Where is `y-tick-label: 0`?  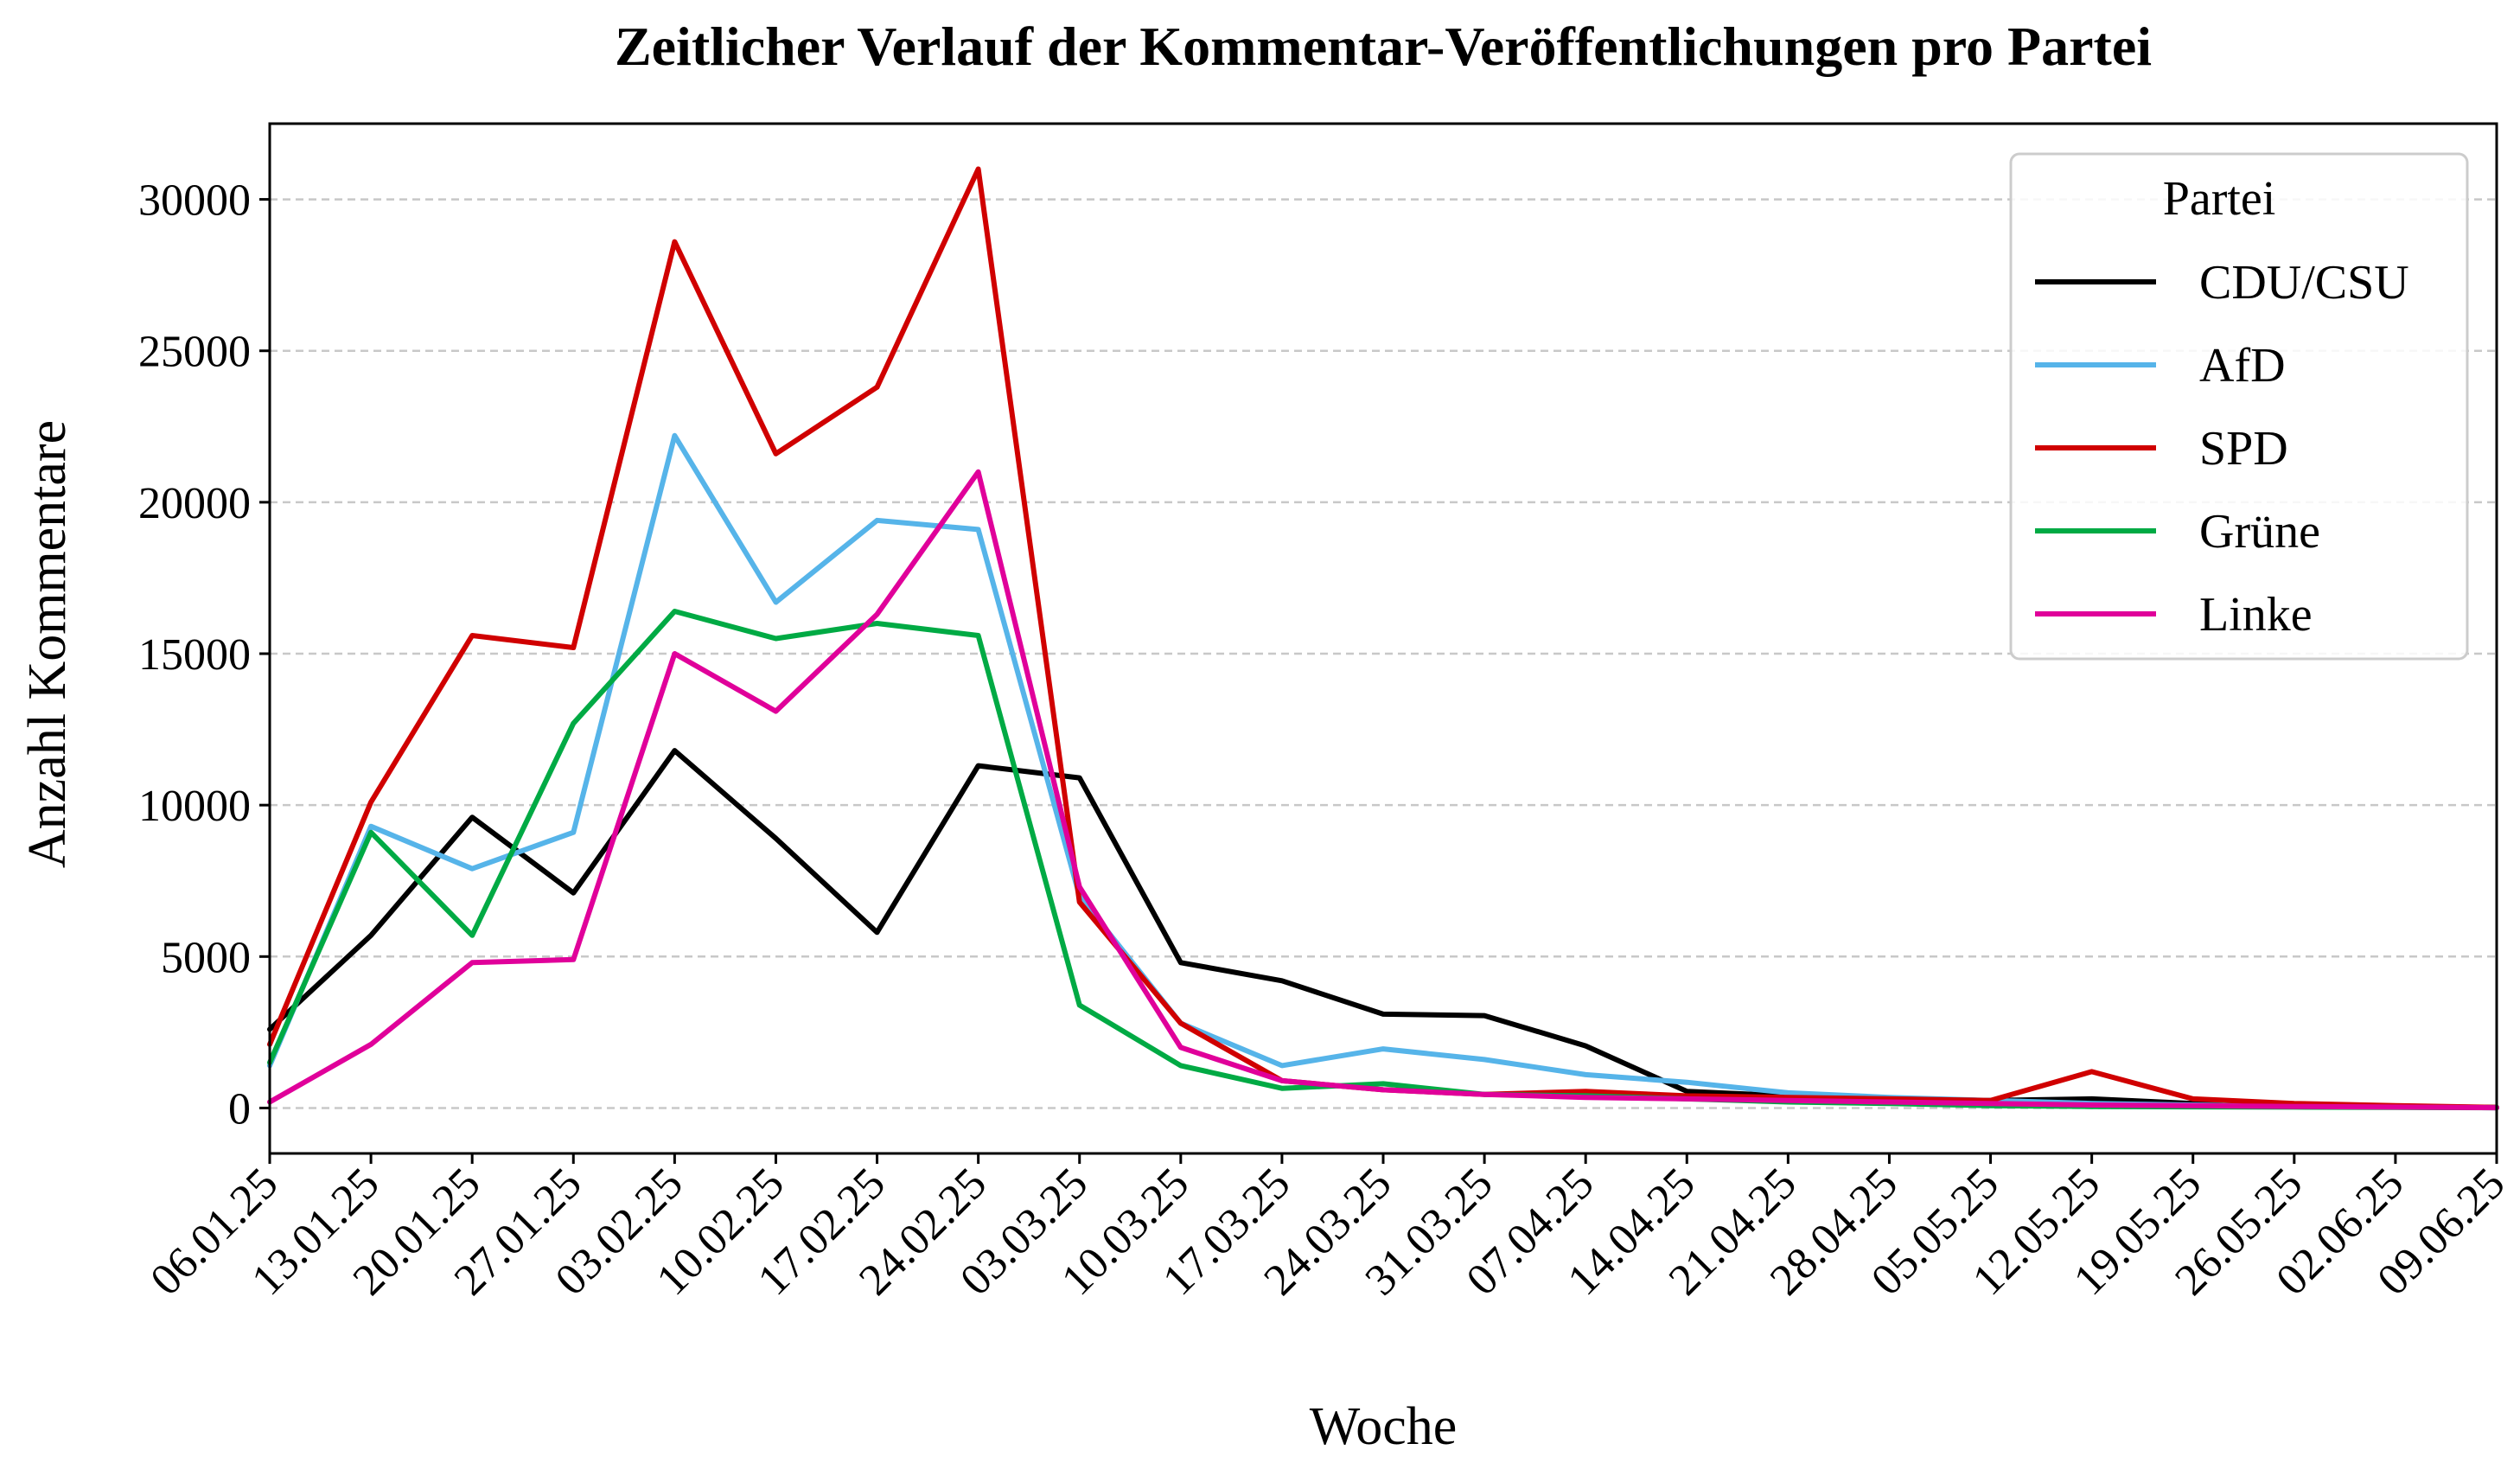 y-tick-label: 0 is located at coordinates (240, 1109).